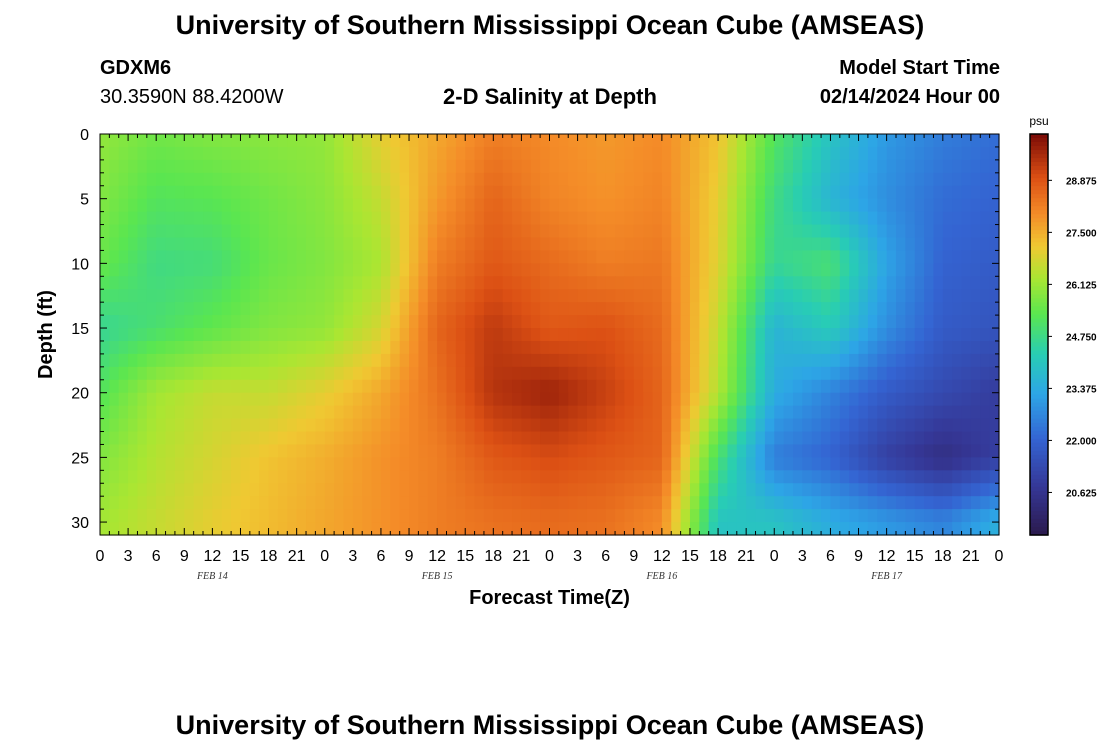  I want to click on x-tick-label: 3, so click(802, 556).